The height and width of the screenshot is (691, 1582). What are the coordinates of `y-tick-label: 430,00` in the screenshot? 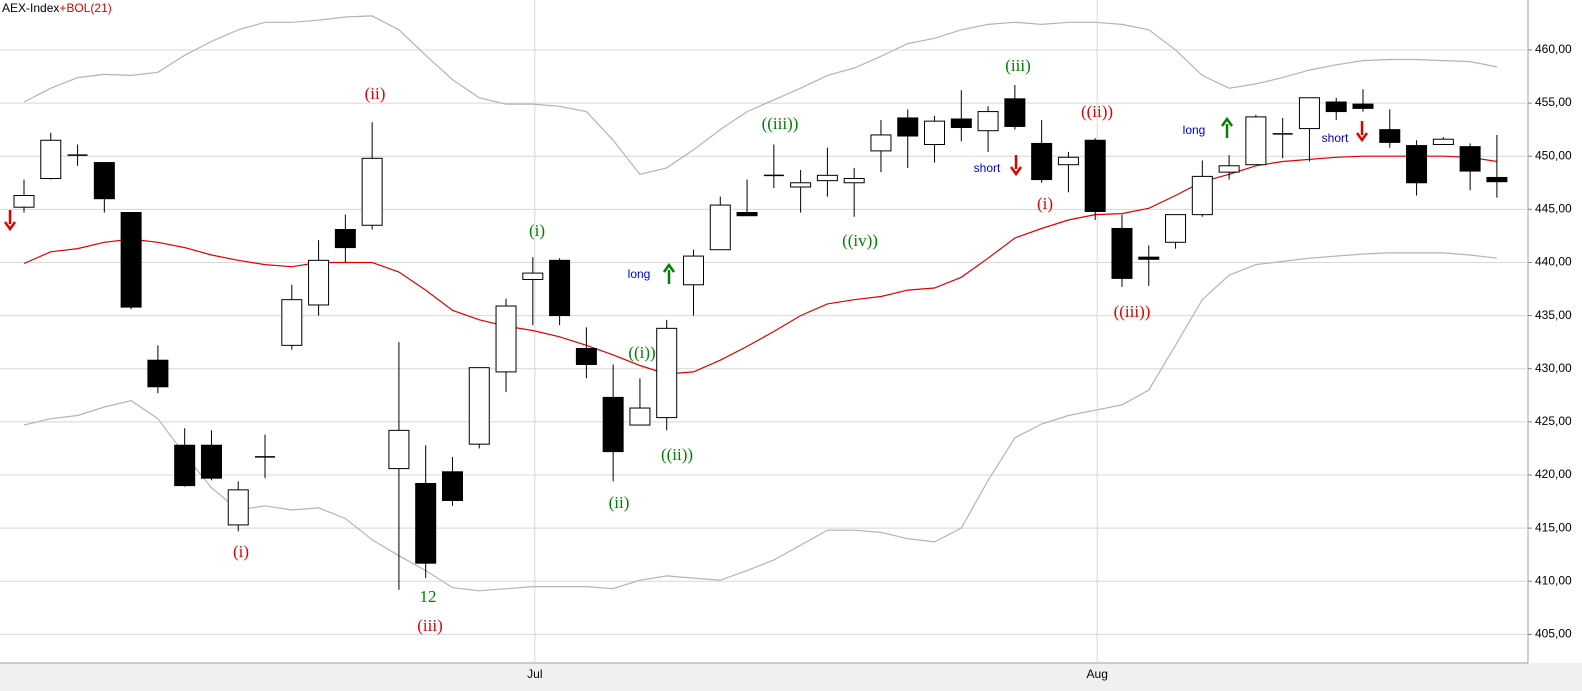 It's located at (1553, 368).